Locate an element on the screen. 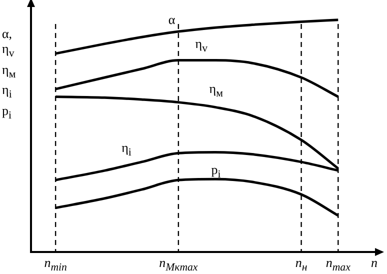 The height and width of the screenshot is (274, 387). series-label: η$_{i}$ is located at coordinates (127, 149).